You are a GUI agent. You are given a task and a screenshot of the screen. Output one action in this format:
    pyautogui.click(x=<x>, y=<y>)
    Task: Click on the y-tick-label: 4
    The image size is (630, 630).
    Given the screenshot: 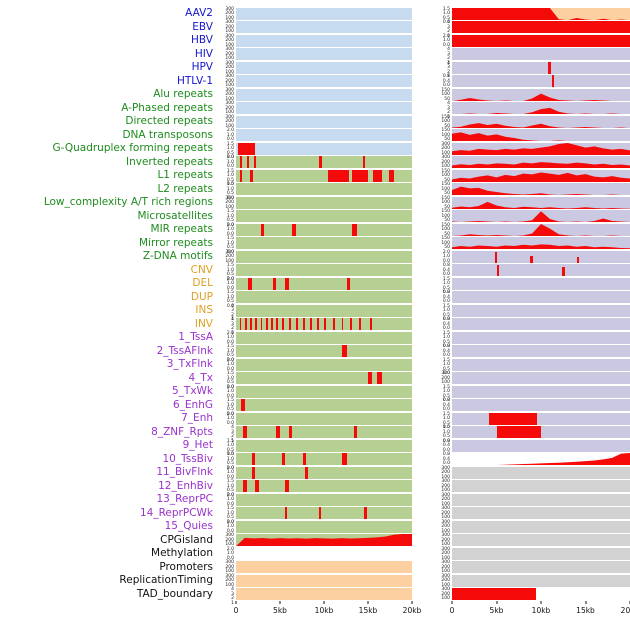 What is the action you would take?
    pyautogui.click(x=448, y=63)
    